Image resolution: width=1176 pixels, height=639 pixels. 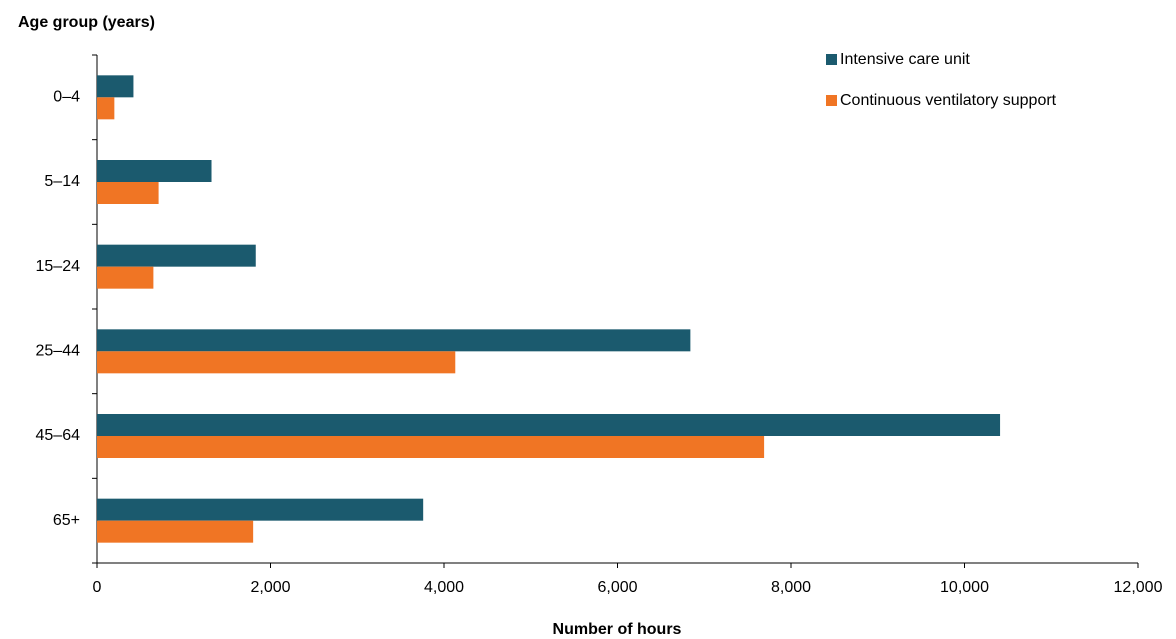 What do you see at coordinates (791, 587) in the screenshot?
I see `x-tick-label: 8,000` at bounding box center [791, 587].